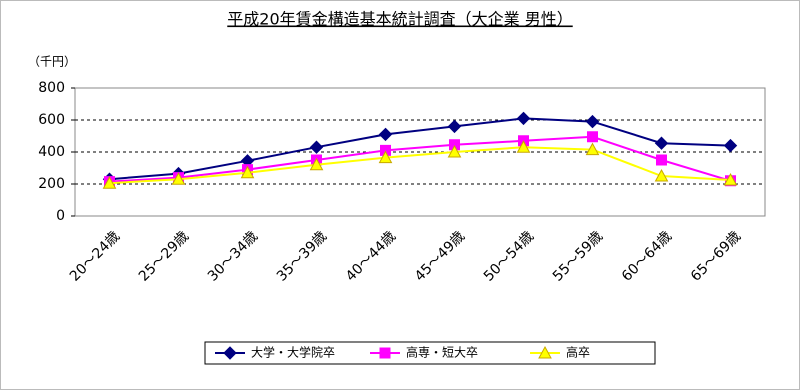  Describe the element at coordinates (51, 120) in the screenshot. I see `y-tick-label: 600` at that location.